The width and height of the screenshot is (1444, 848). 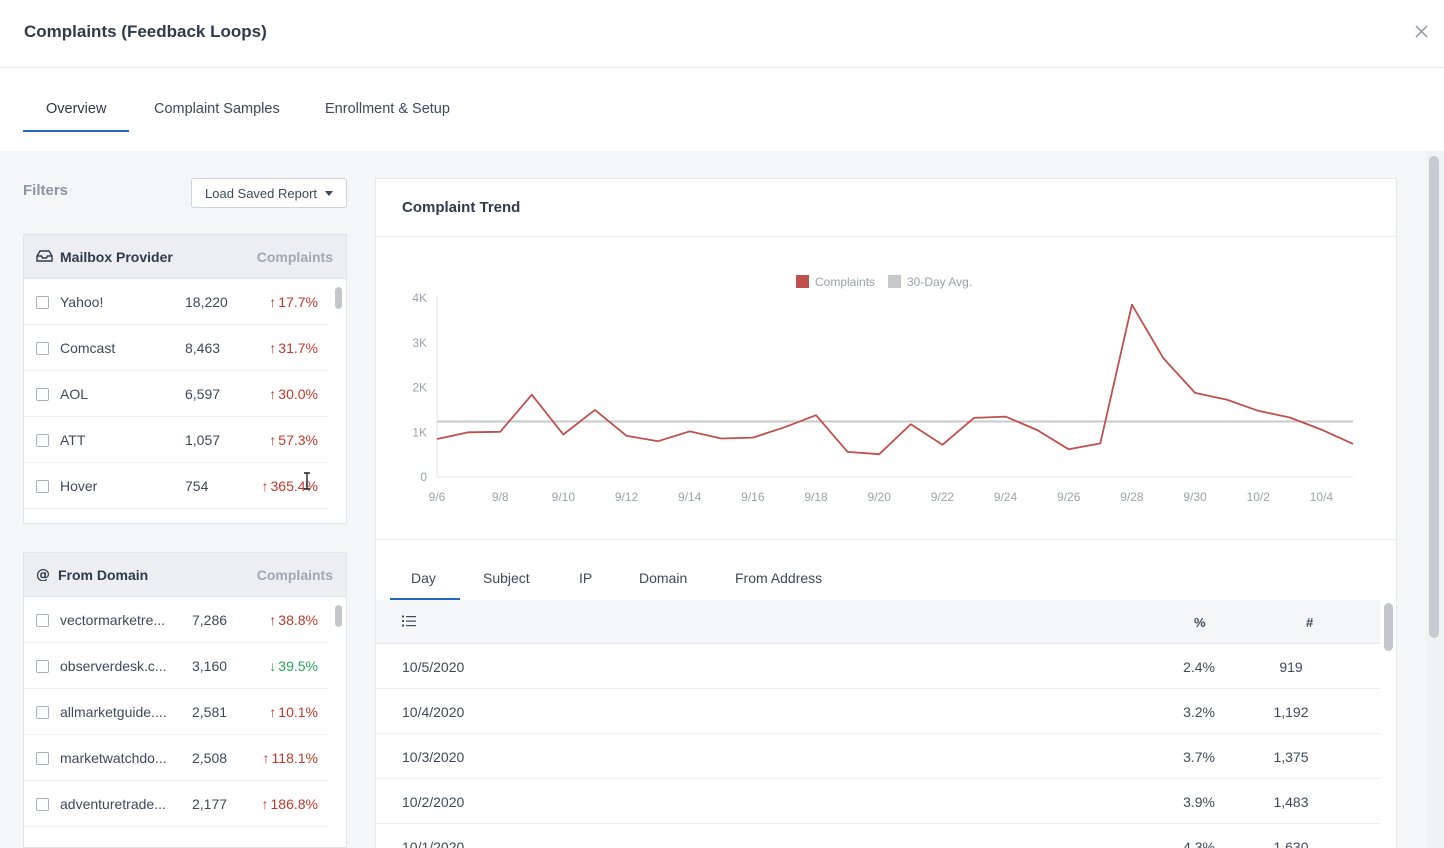 I want to click on row-count: 1,192, so click(x=1291, y=712).